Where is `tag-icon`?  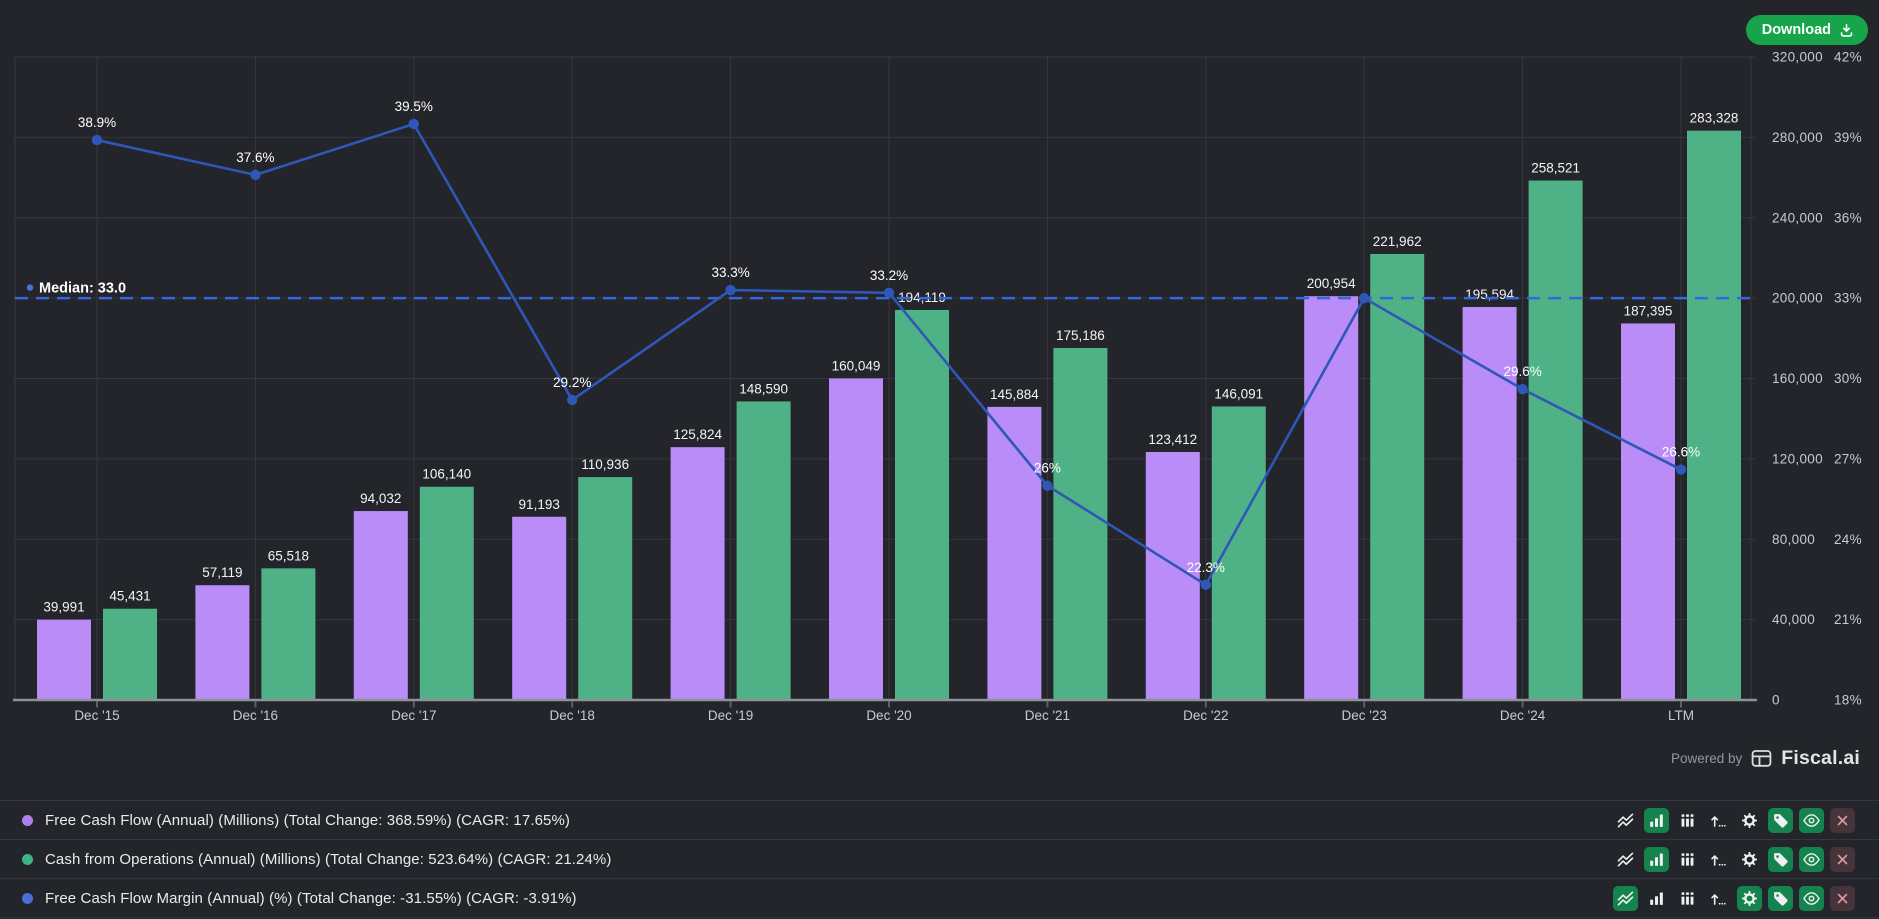 tag-icon is located at coordinates (1781, 898).